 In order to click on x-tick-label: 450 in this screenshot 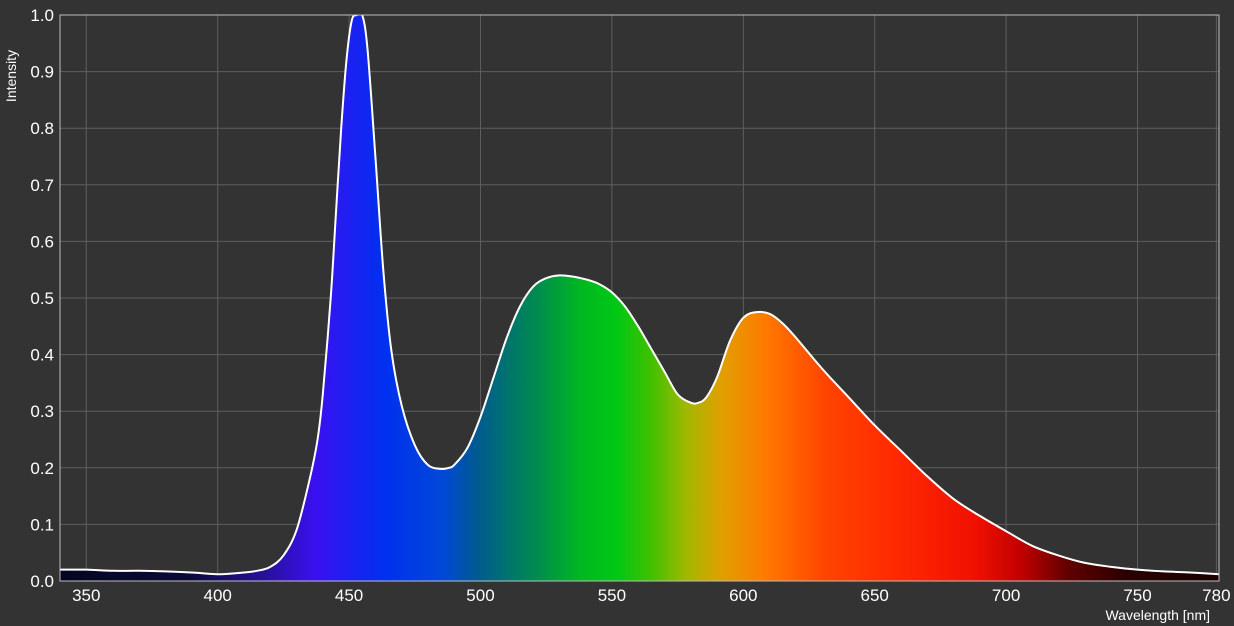, I will do `click(349, 595)`.